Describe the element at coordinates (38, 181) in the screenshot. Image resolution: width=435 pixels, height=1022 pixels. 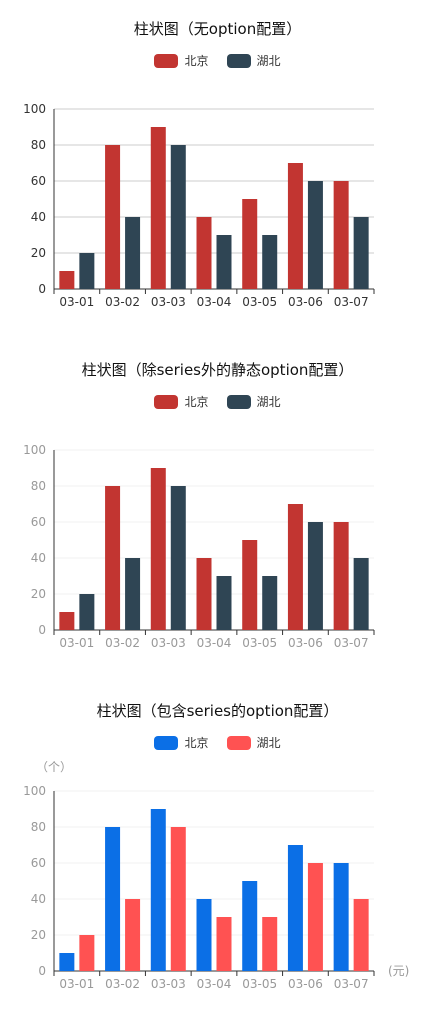
I see `y-tick-label: 60` at that location.